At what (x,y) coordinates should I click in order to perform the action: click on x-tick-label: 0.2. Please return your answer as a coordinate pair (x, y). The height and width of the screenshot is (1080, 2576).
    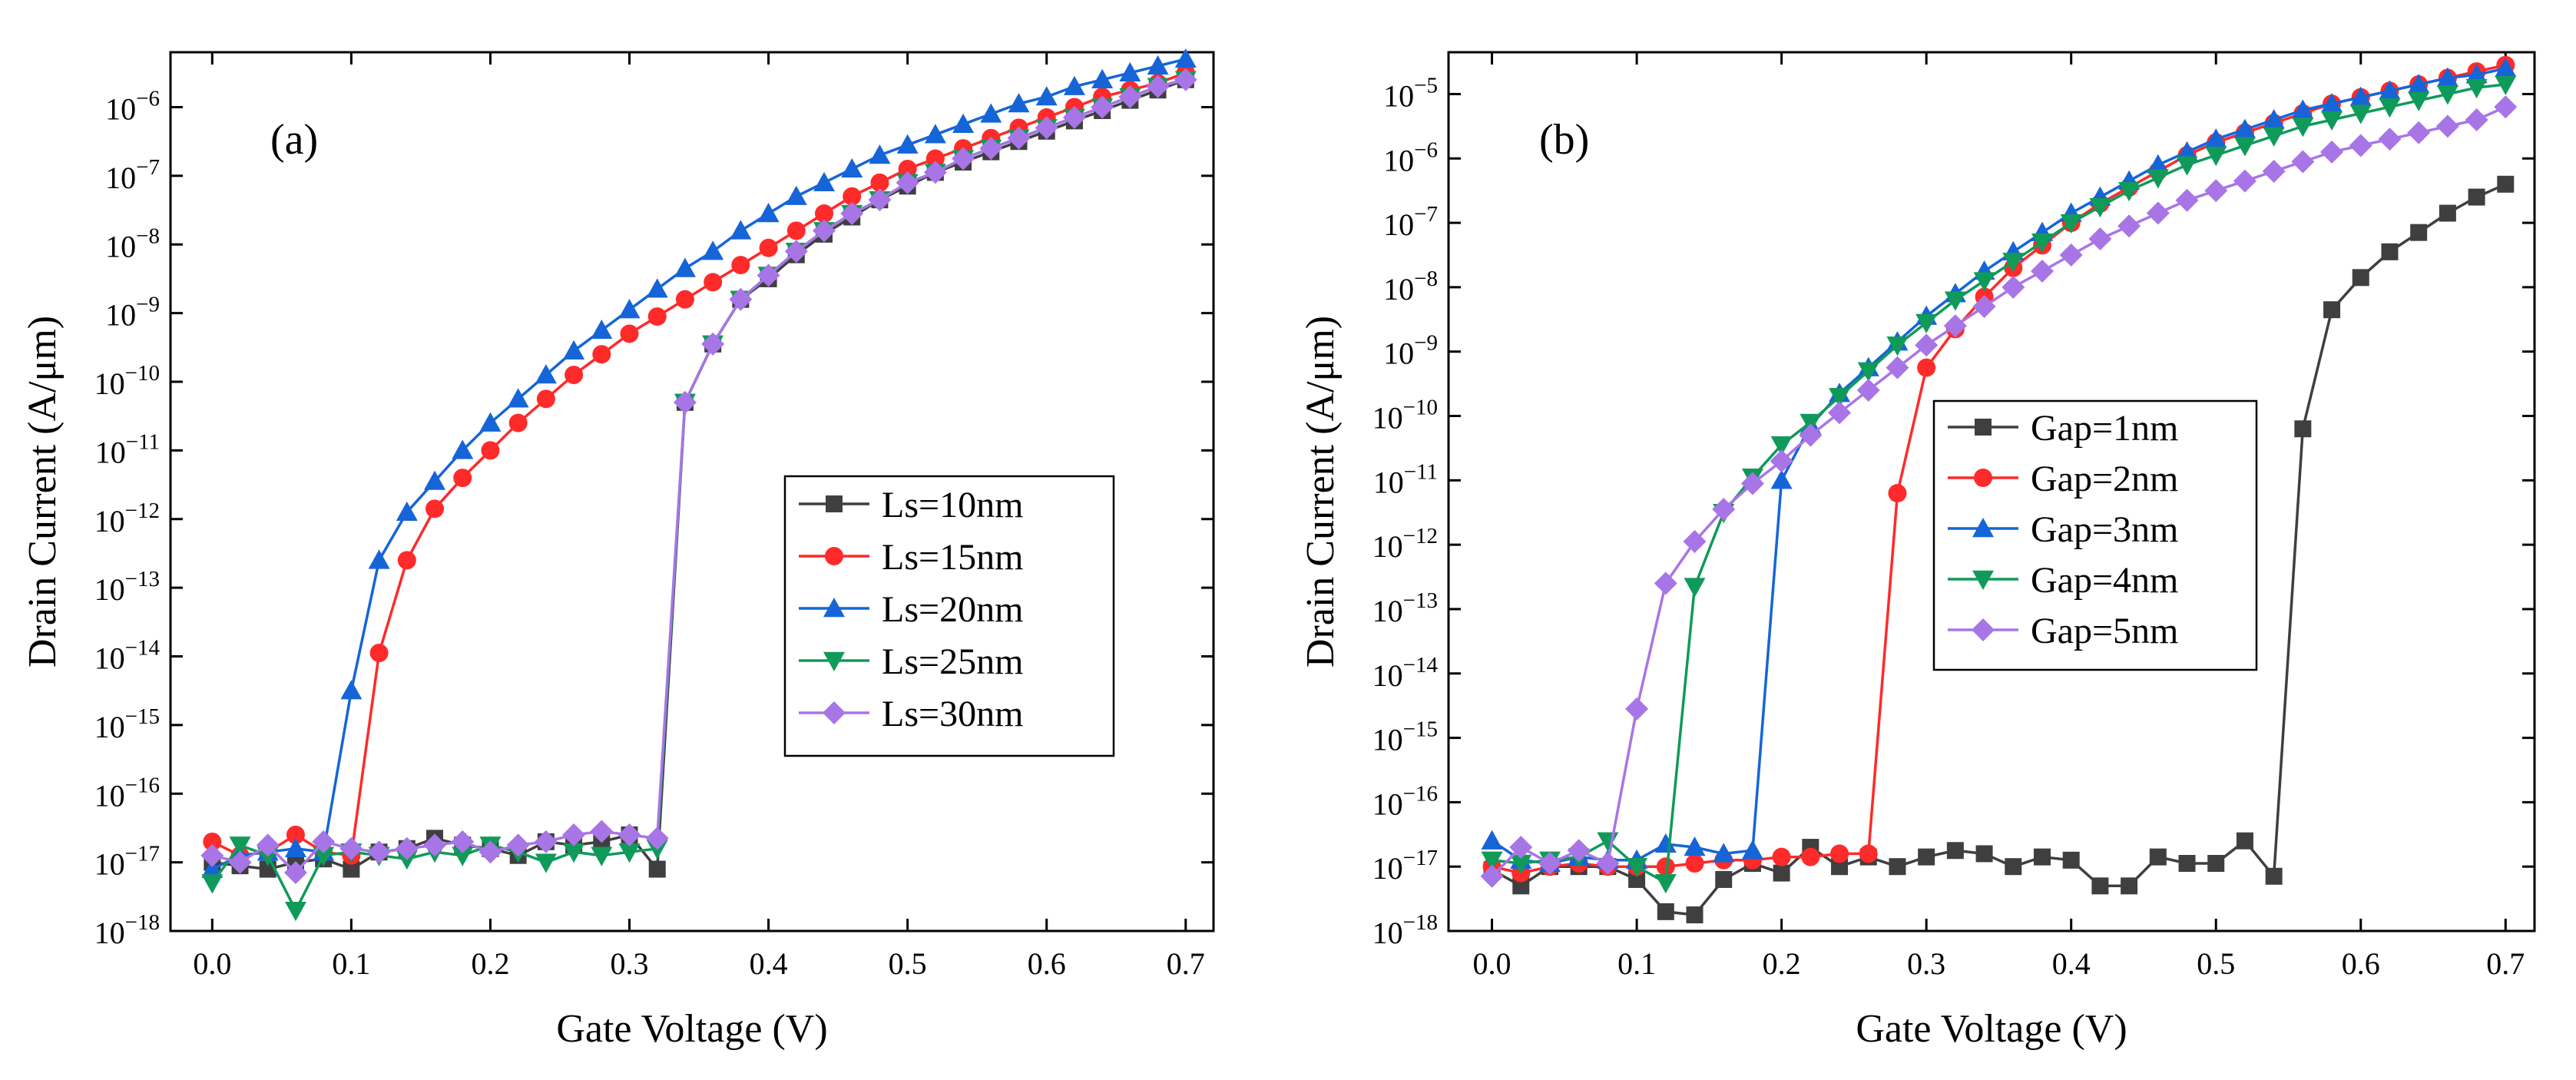
    Looking at the image, I should click on (490, 963).